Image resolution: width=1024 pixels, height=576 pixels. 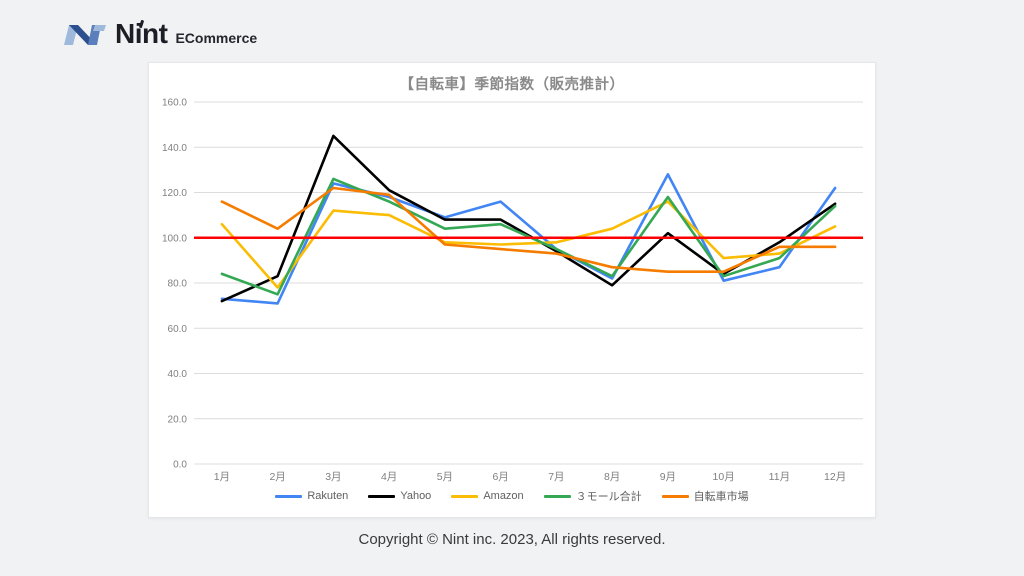 What do you see at coordinates (416, 496) in the screenshot?
I see `legend-label: Yahoo` at bounding box center [416, 496].